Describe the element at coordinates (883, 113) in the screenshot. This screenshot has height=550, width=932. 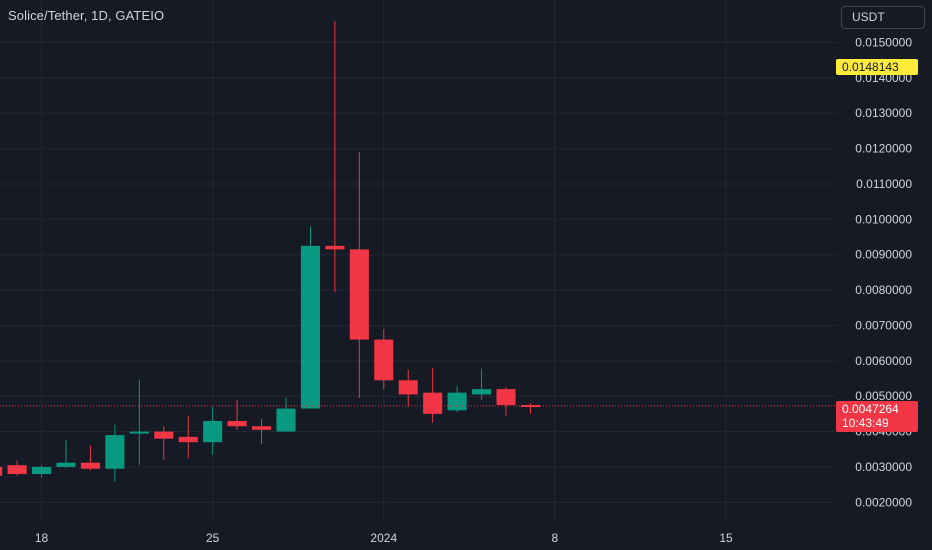
I see `price-tick-label: 0.0130000` at that location.